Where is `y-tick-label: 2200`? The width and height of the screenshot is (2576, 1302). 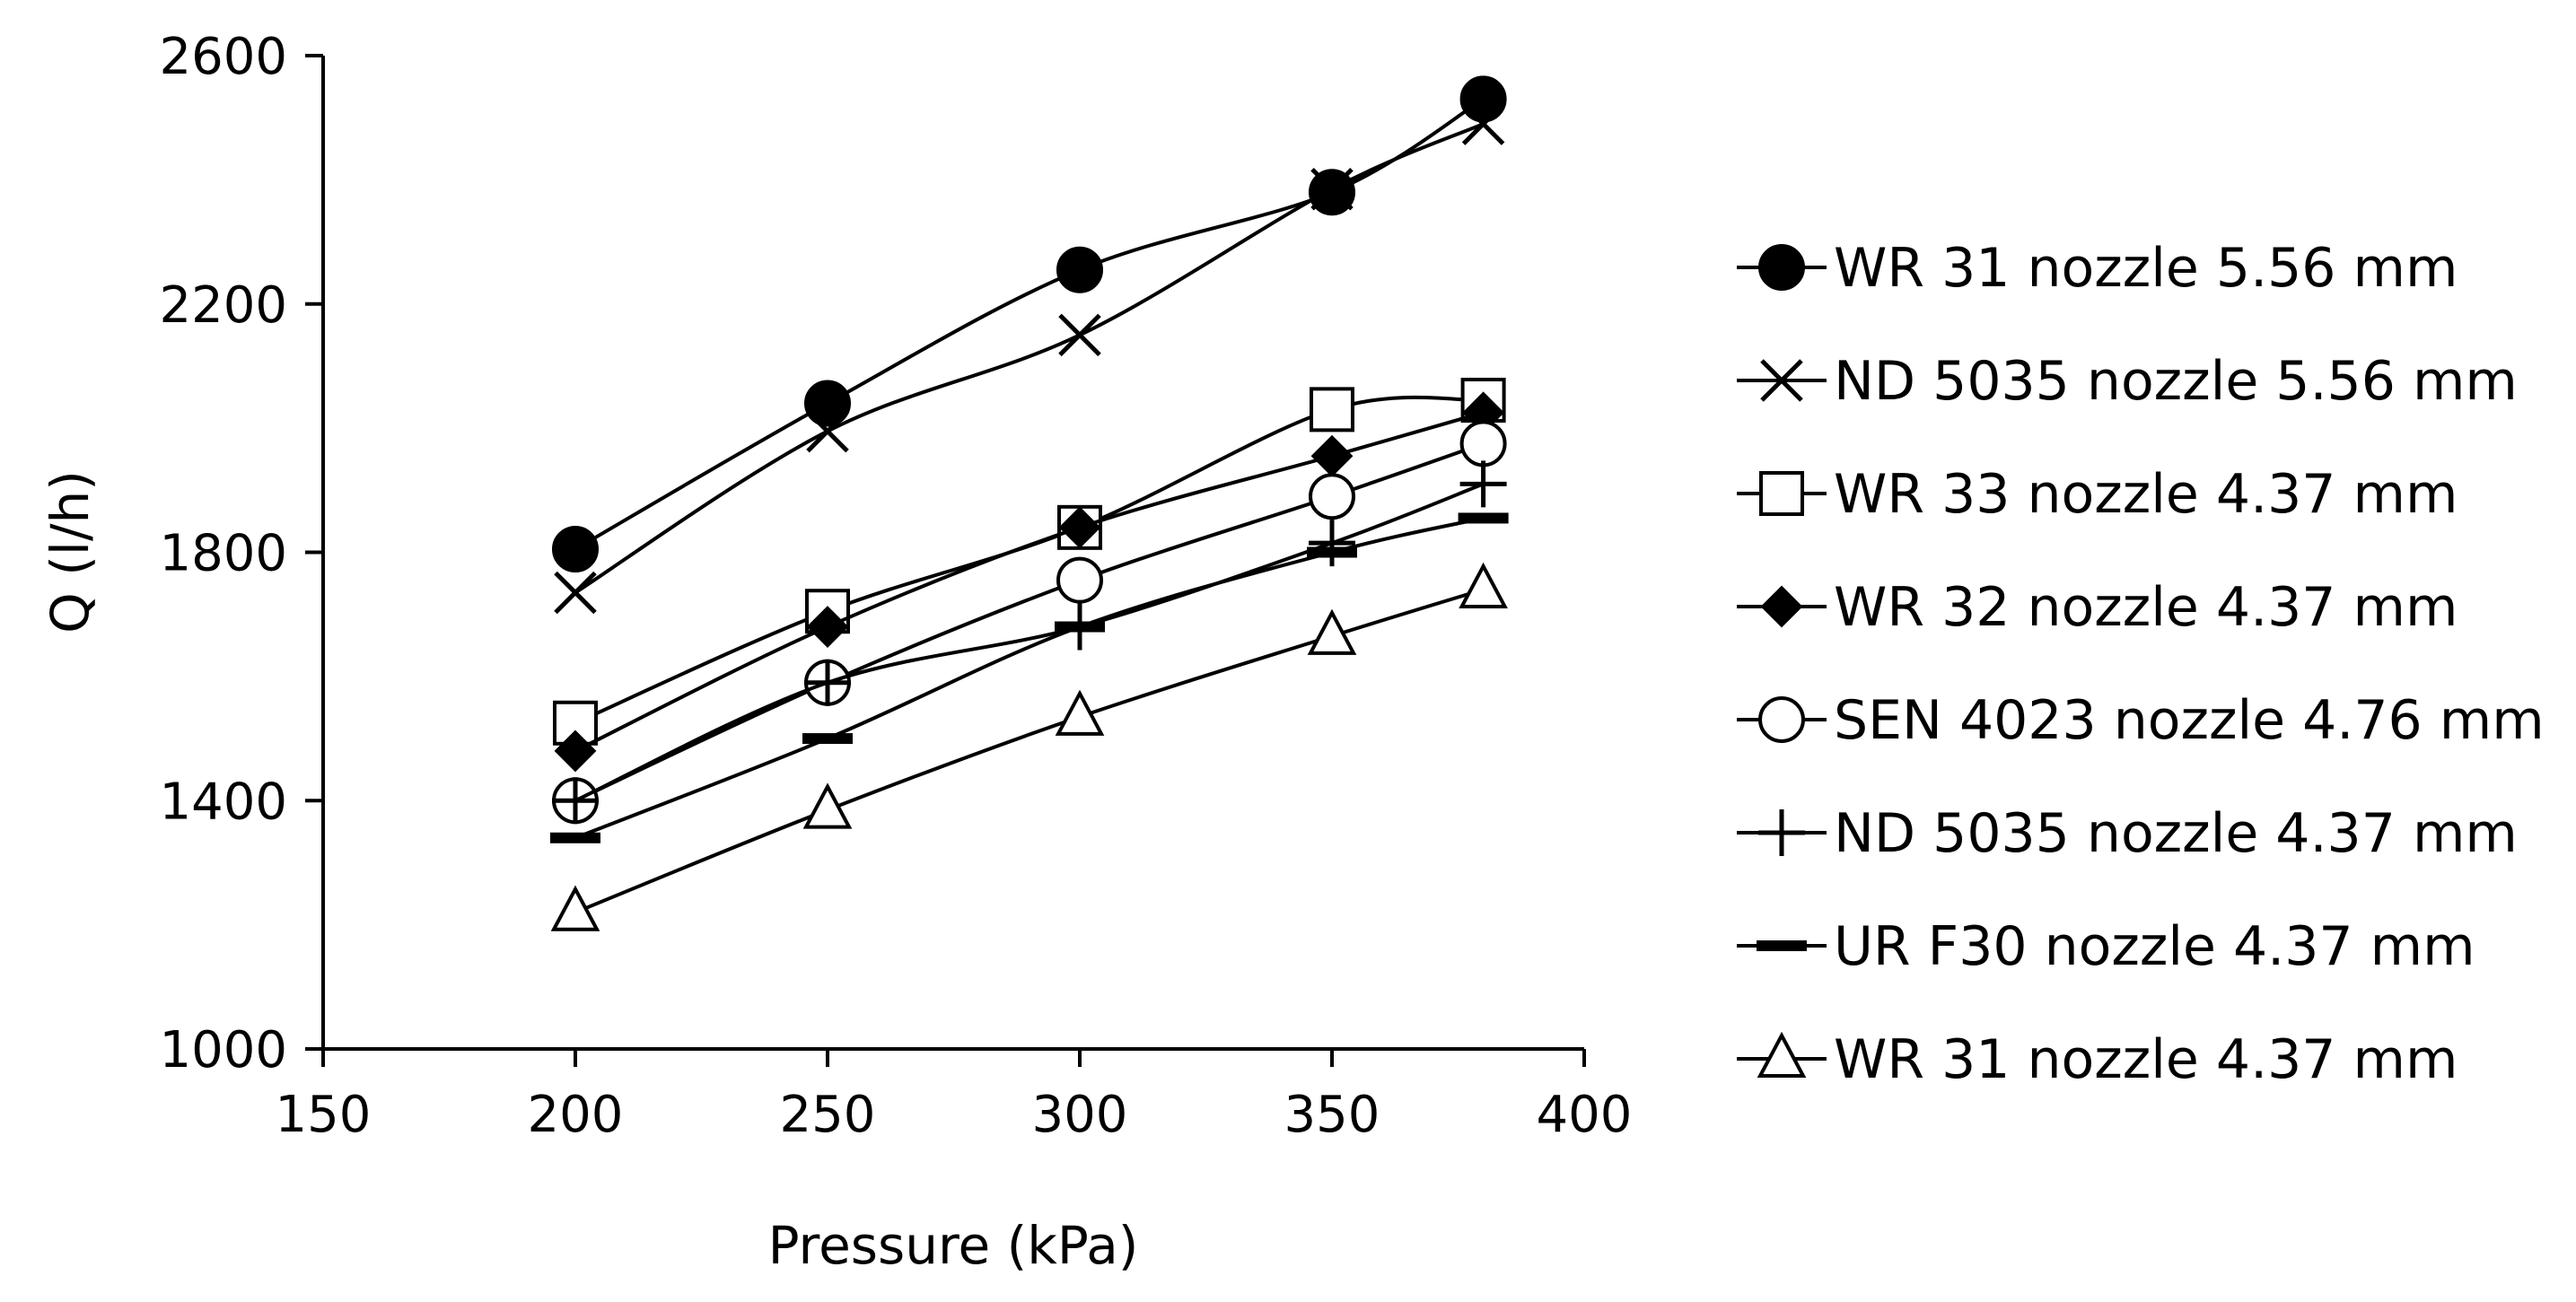 y-tick-label: 2200 is located at coordinates (223, 305).